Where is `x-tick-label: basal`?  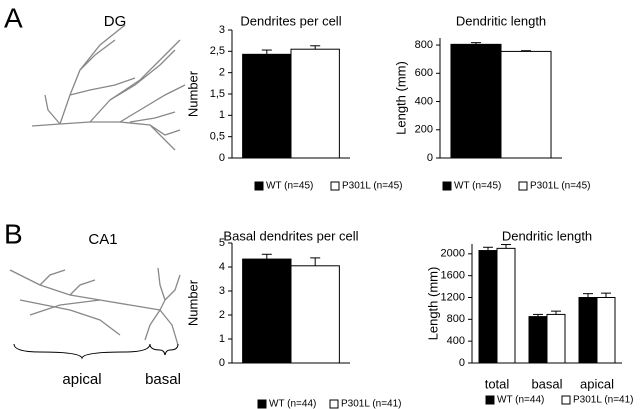
x-tick-label: basal is located at coordinates (546, 383).